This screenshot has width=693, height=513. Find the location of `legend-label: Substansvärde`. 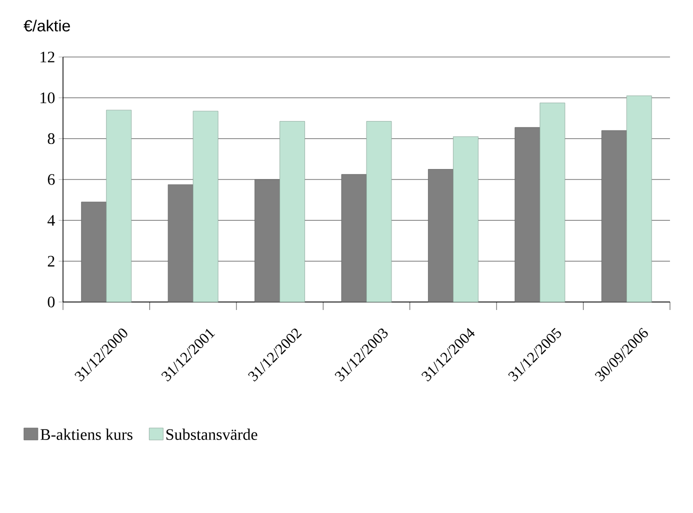

legend-label: Substansvärde is located at coordinates (212, 434).